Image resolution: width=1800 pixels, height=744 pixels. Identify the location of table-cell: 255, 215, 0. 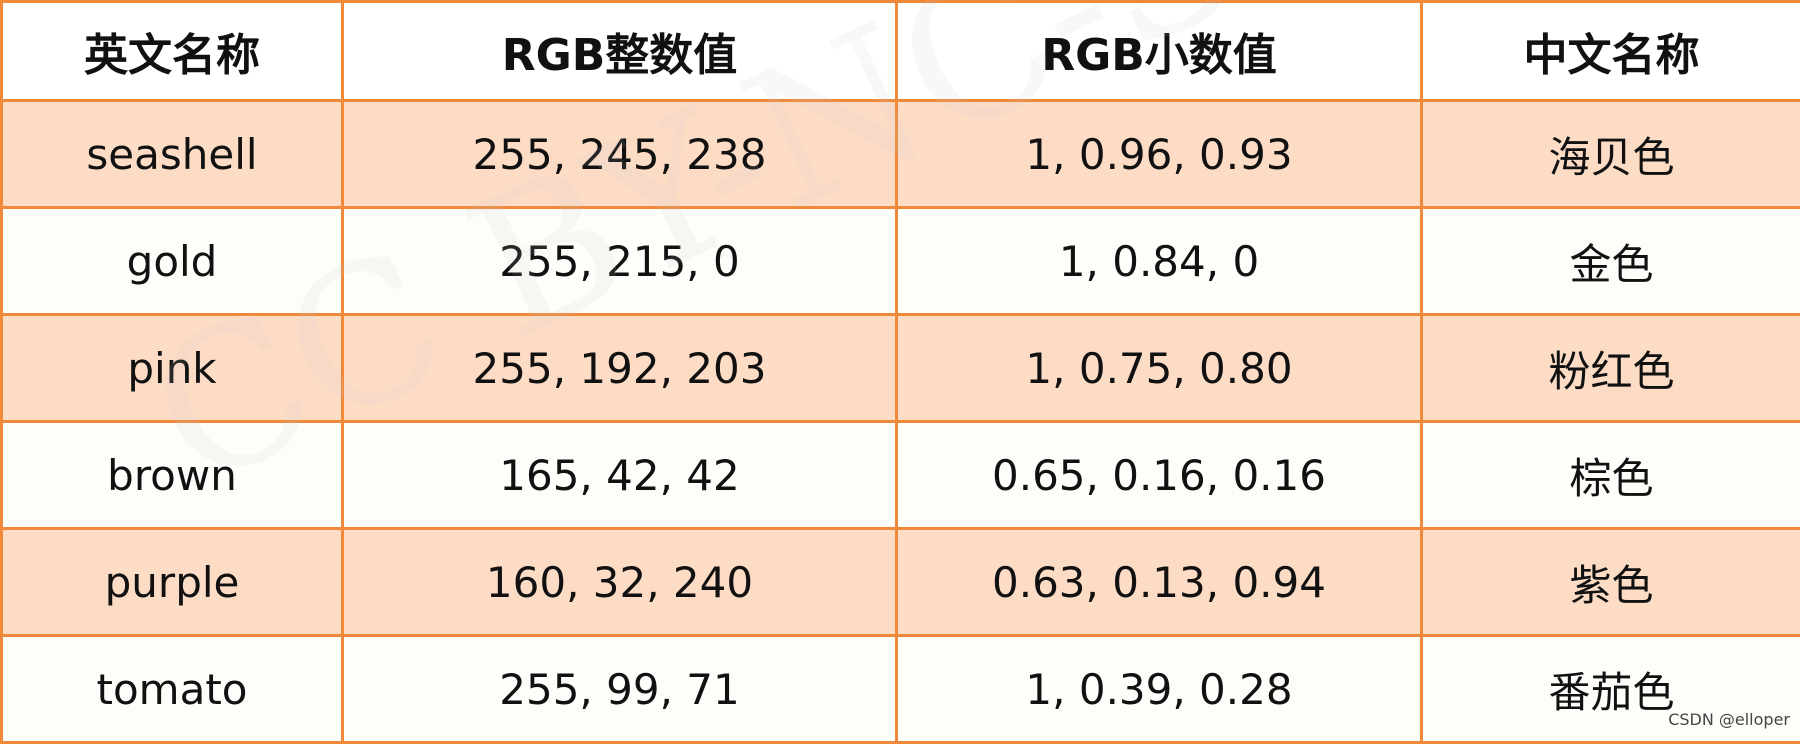
(620, 261).